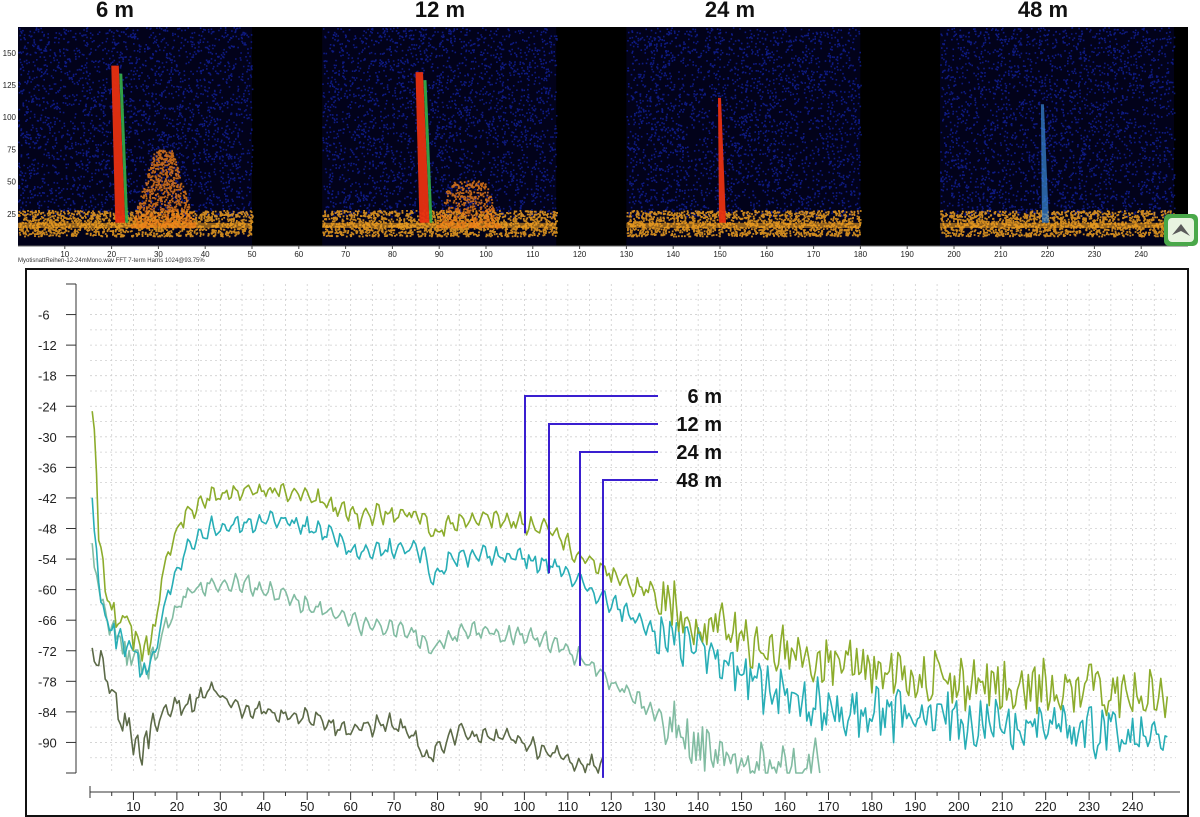 This screenshot has height=817, width=1200. I want to click on spectrum-y-tick-label: -42, so click(47, 498).